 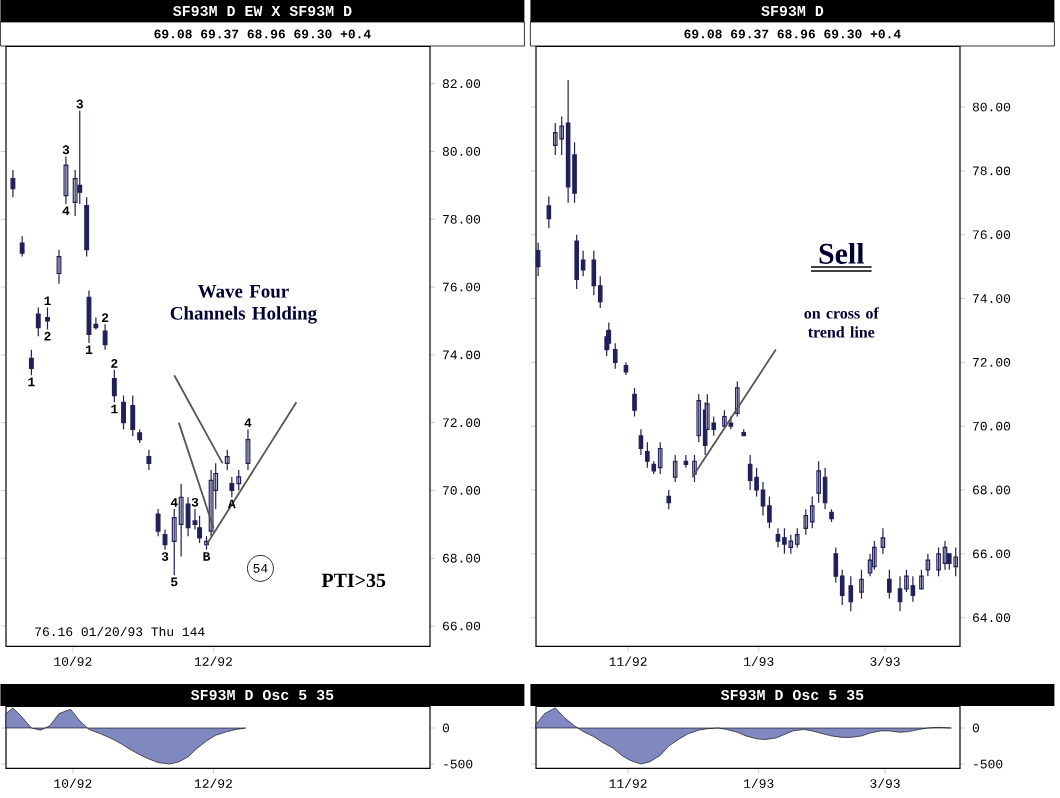 I want to click on annotation: Wave Four Channels Holding, so click(x=243, y=304).